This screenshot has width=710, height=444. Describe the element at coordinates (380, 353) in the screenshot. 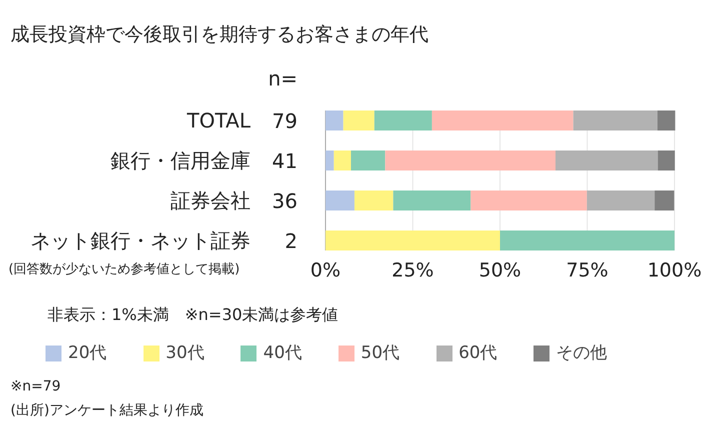

I see `legend-label: 50代` at that location.